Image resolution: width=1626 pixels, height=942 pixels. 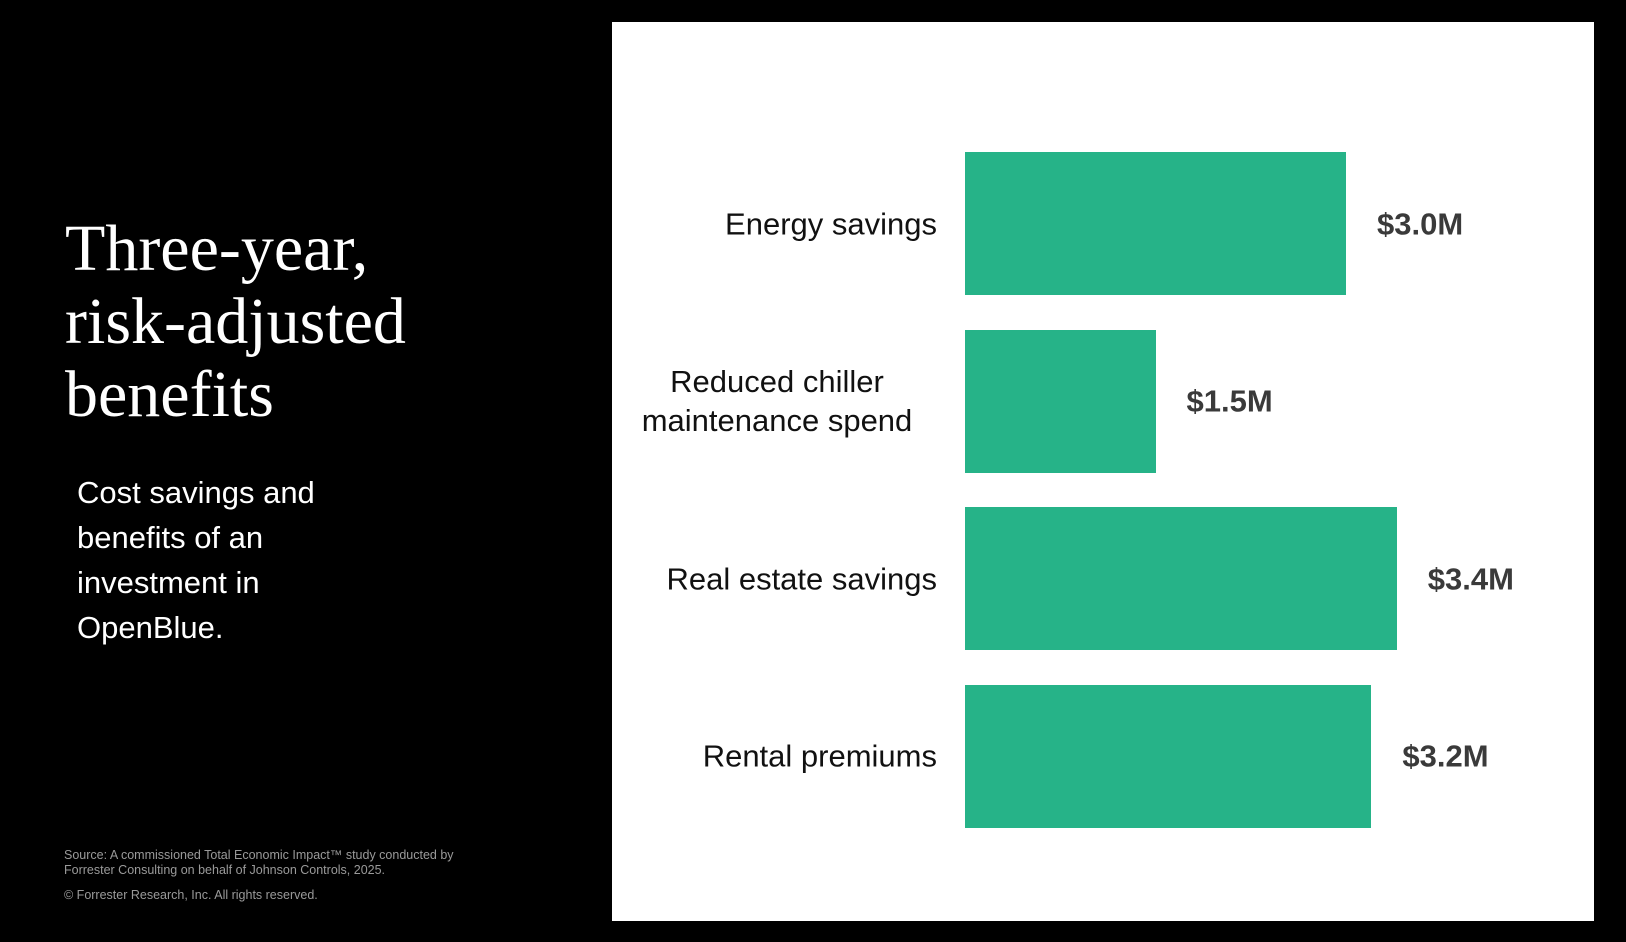 What do you see at coordinates (1420, 223) in the screenshot?
I see `value-label: $3.0M` at bounding box center [1420, 223].